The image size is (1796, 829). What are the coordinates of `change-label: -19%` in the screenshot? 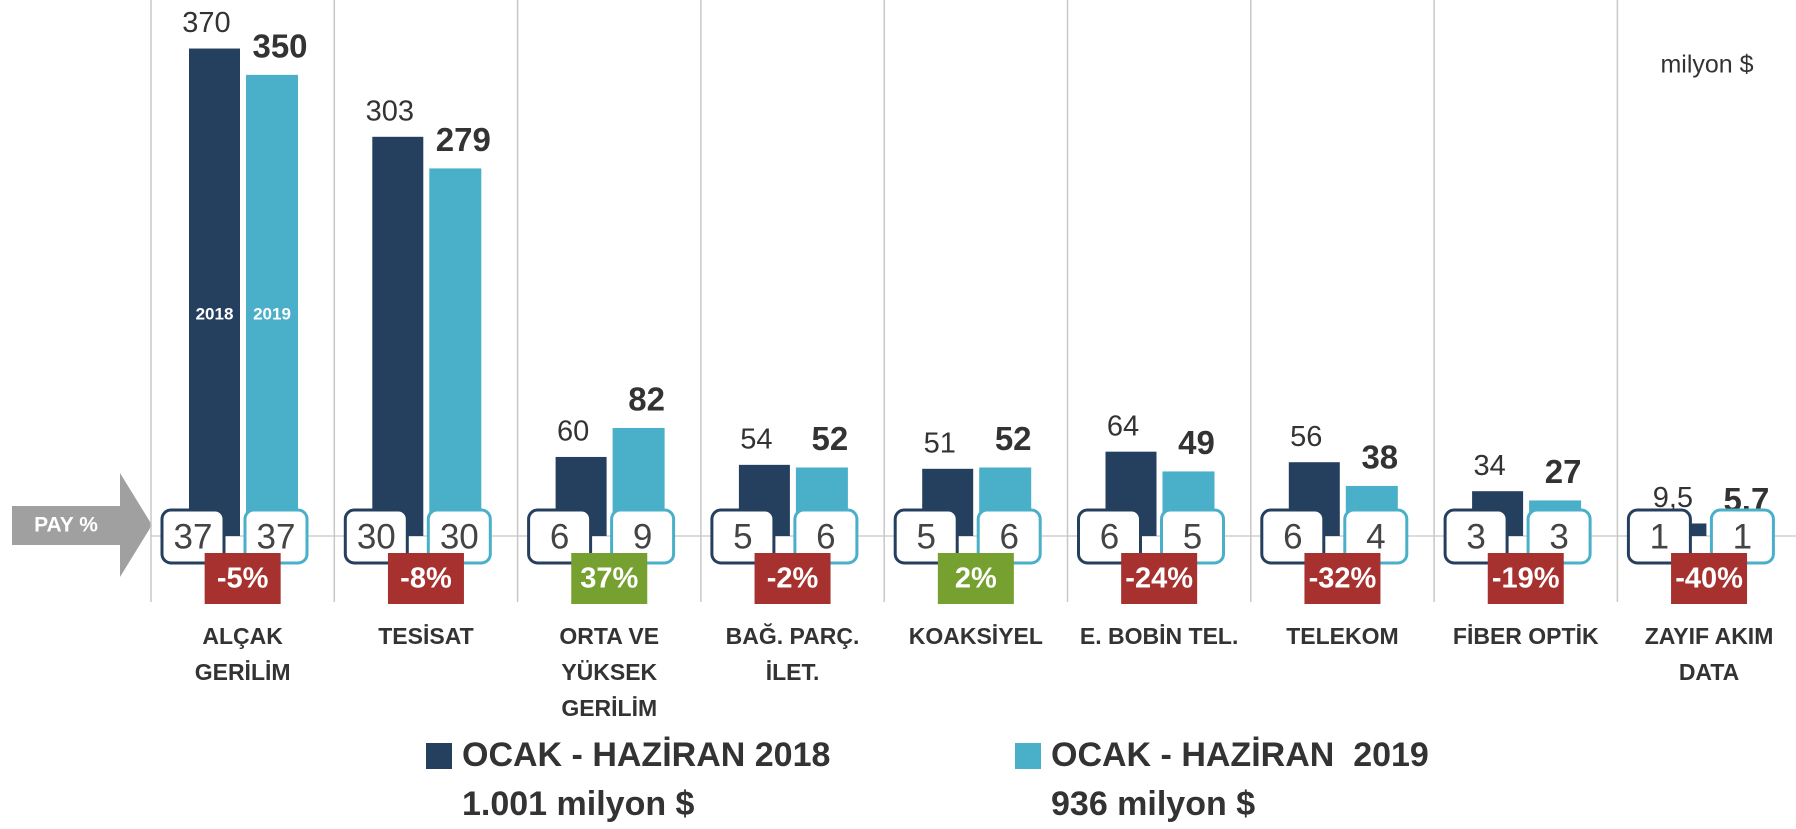 It's located at (1526, 579).